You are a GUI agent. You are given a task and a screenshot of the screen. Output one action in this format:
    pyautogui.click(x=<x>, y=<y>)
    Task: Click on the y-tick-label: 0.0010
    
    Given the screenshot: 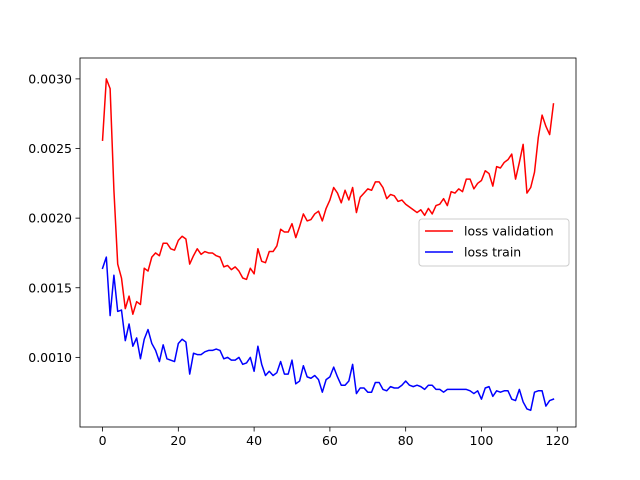 What is the action you would take?
    pyautogui.click(x=50, y=357)
    